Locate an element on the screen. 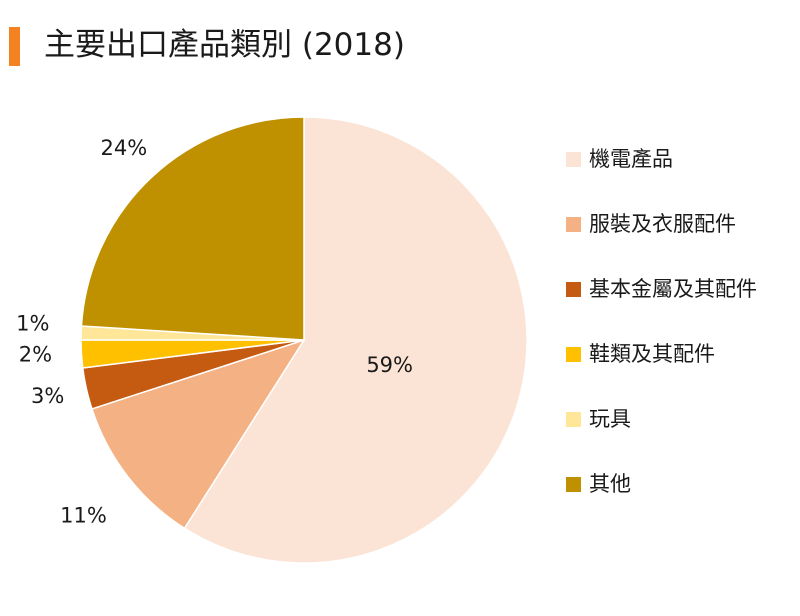 The width and height of the screenshot is (800, 616). legend-label: 鞋類及其配件 is located at coordinates (652, 354).